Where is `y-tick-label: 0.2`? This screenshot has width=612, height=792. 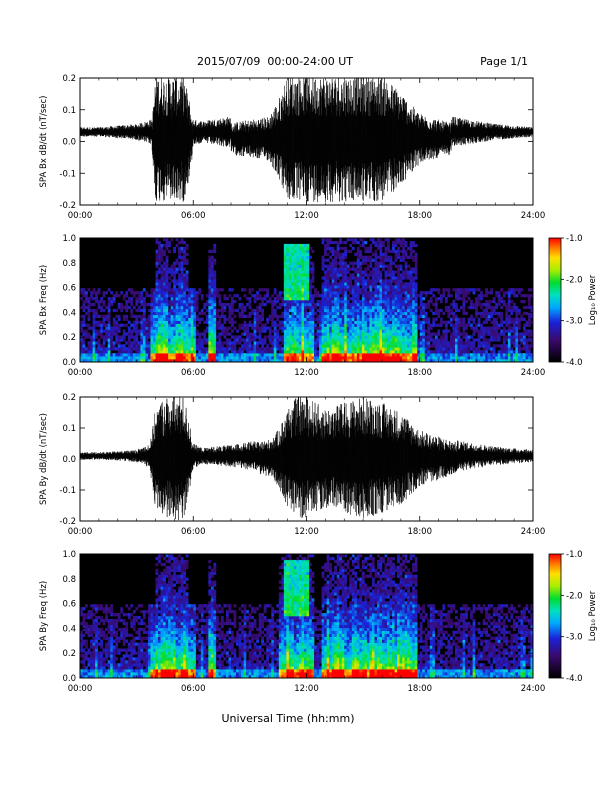 y-tick-label: 0.2 is located at coordinates (69, 398).